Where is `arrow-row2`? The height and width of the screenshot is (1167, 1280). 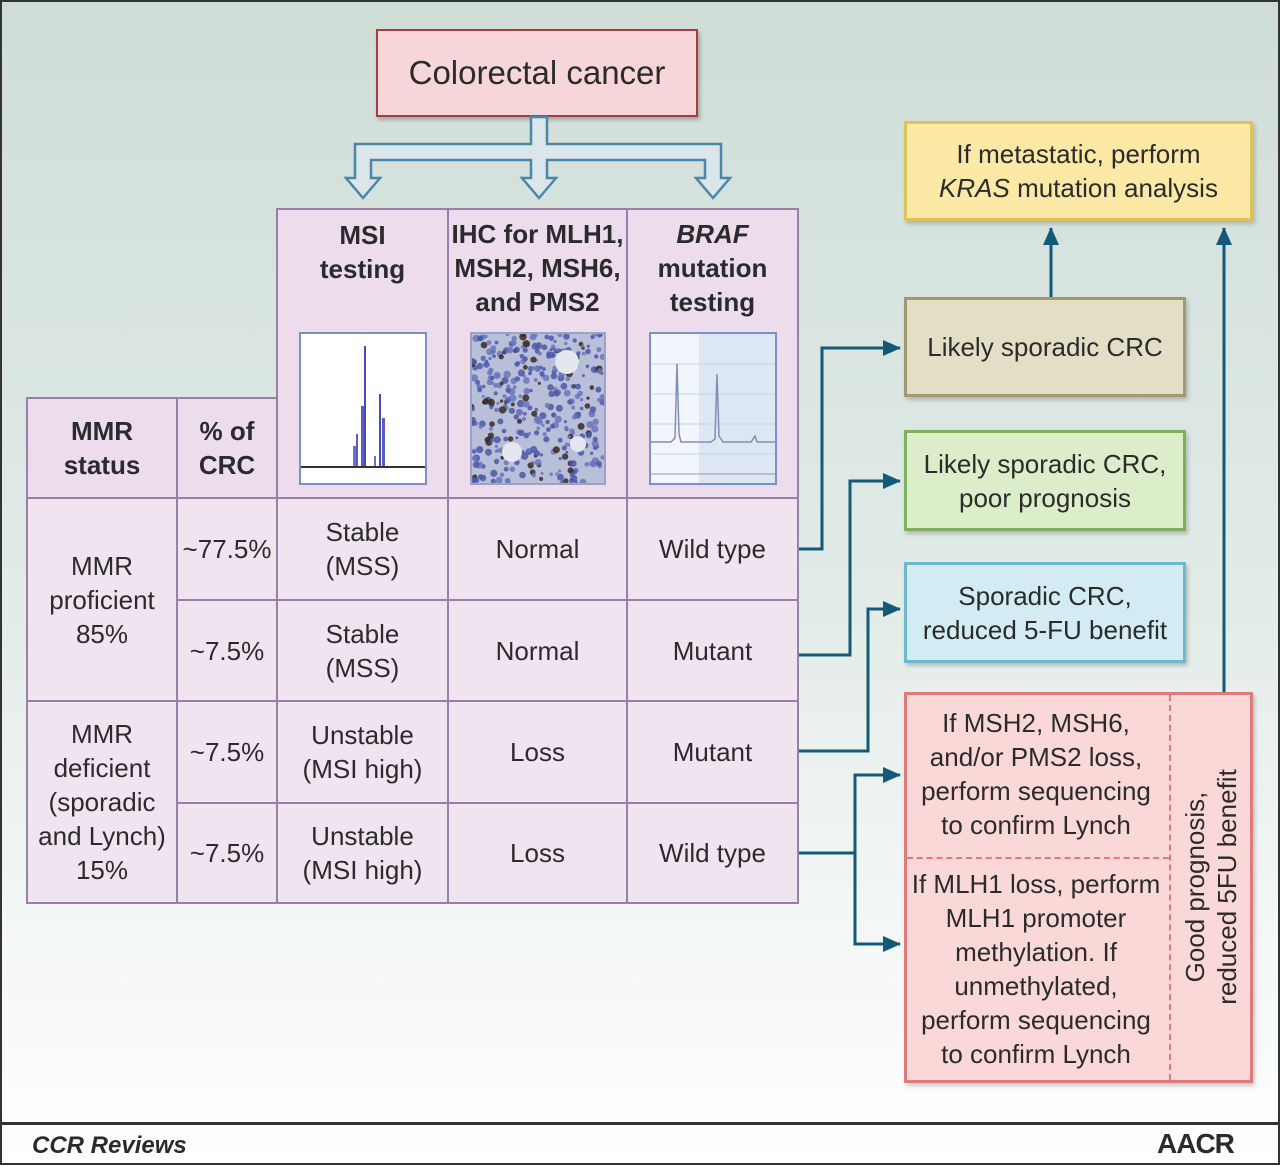
arrow-row2 is located at coordinates (850, 565).